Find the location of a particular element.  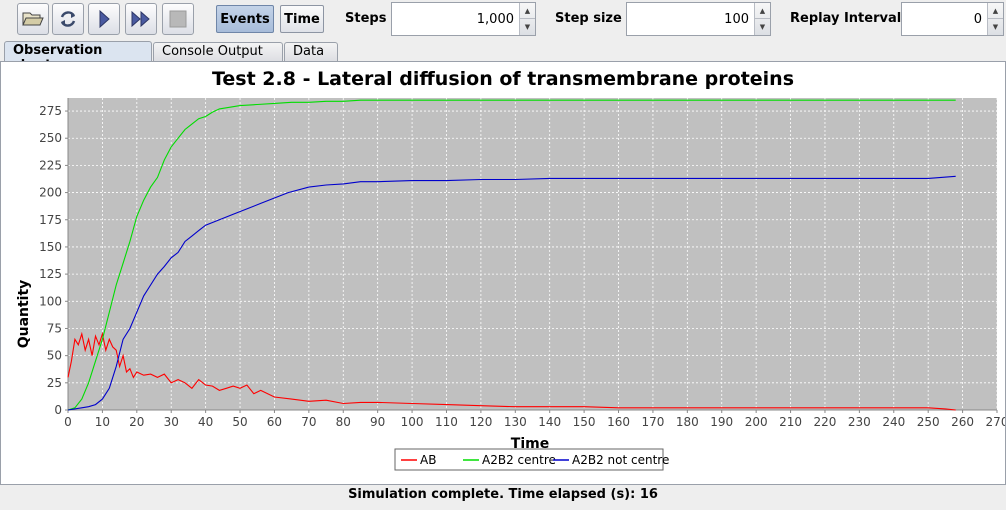

step-size-spinner: ▲▼ is located at coordinates (698, 19).